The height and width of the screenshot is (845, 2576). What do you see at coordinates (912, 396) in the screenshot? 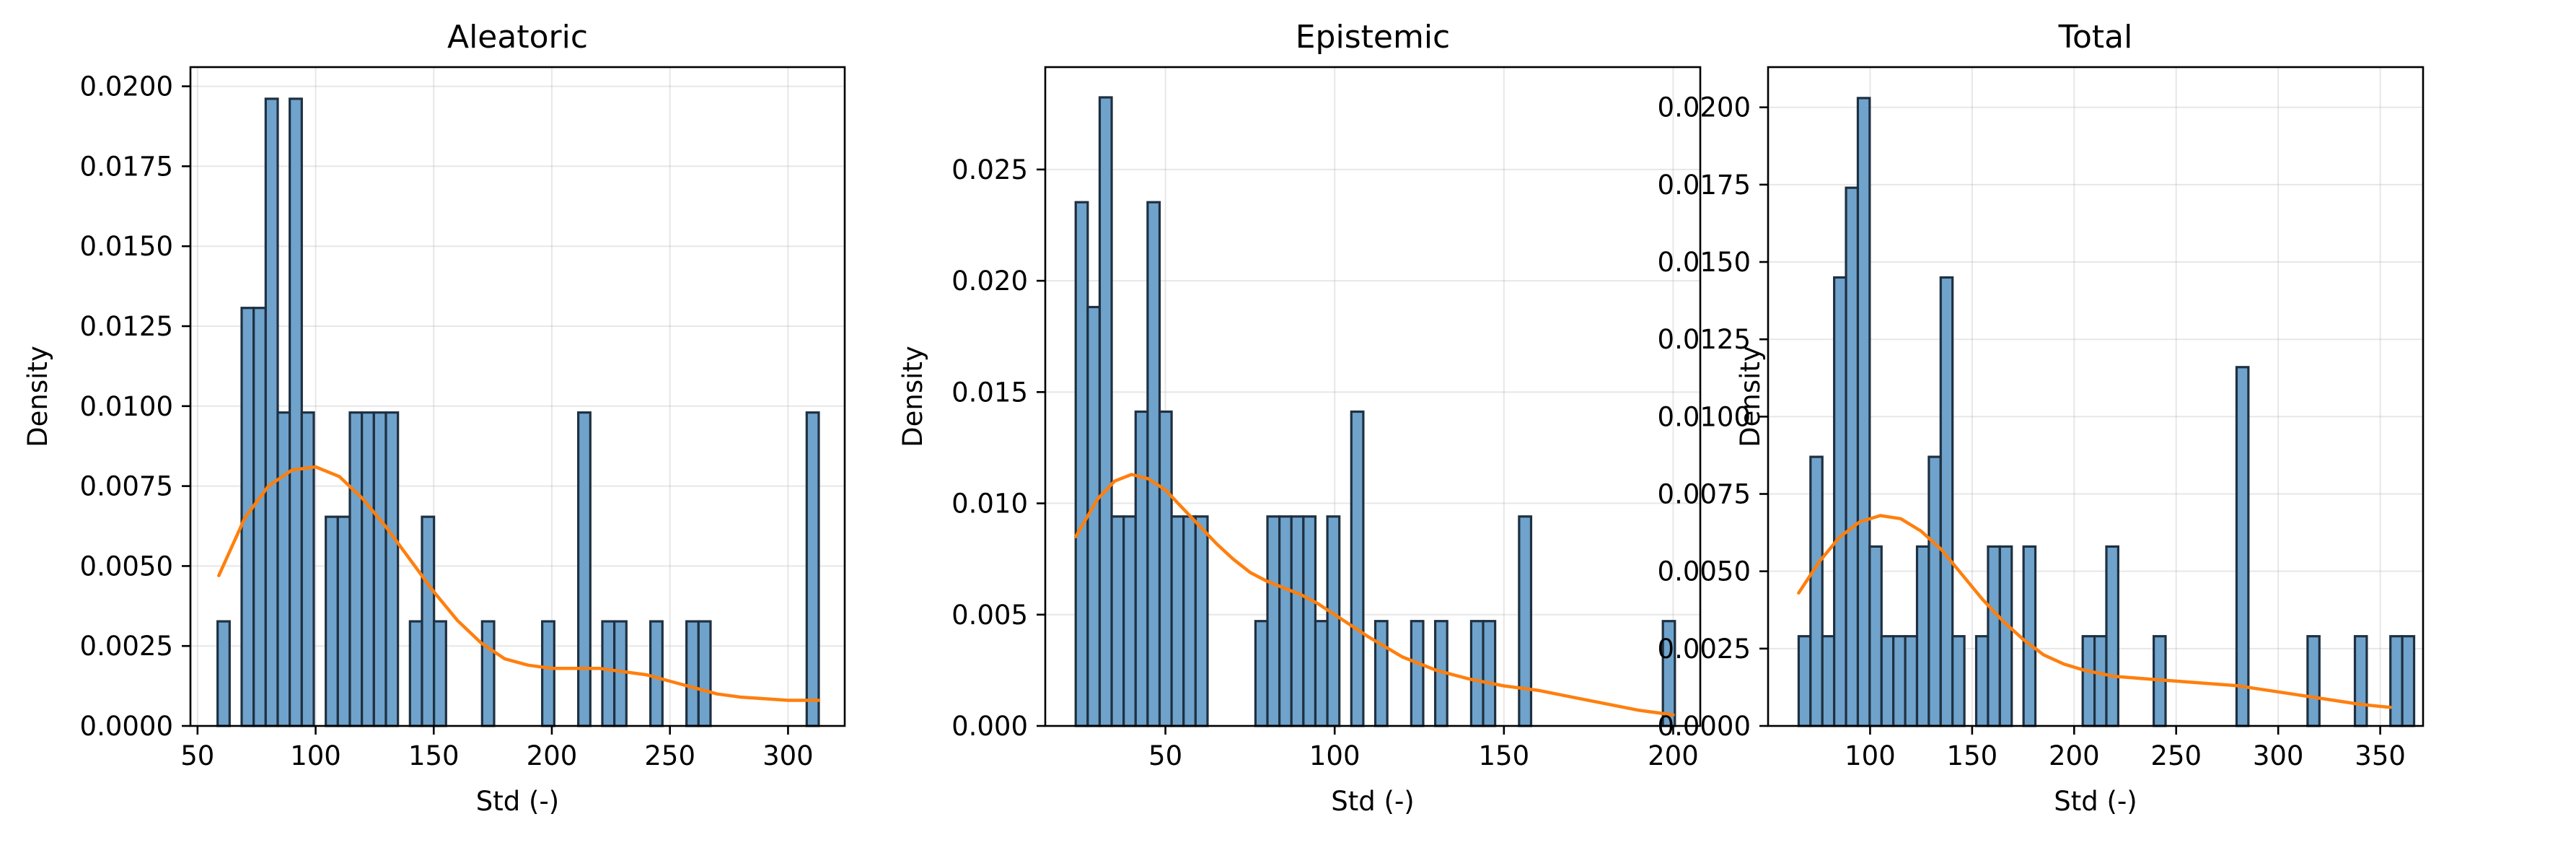
I see `y-axis-label: Density` at bounding box center [912, 396].